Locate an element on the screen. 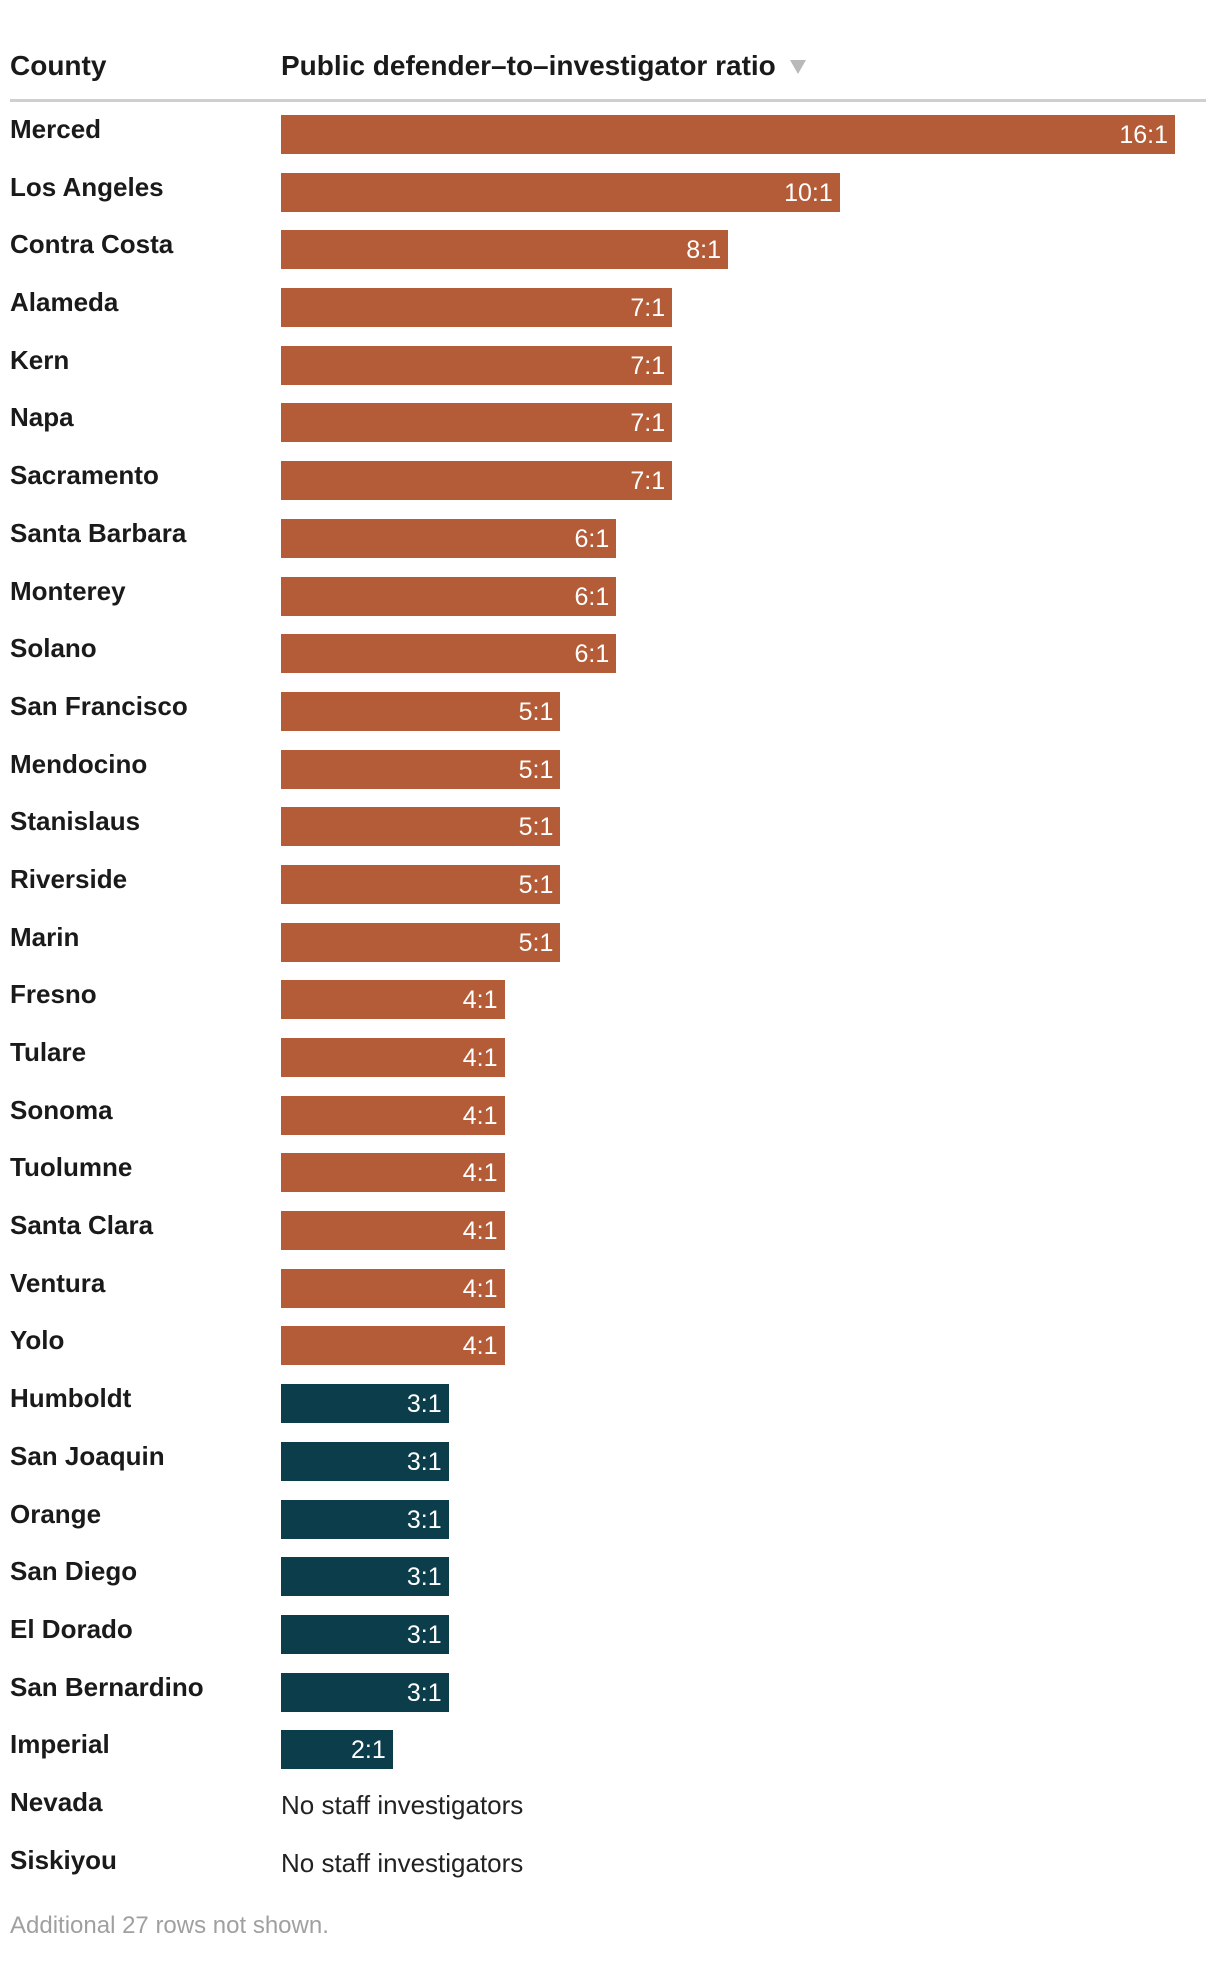 The height and width of the screenshot is (1968, 1220). county-name: Los Angeles is located at coordinates (87, 186).